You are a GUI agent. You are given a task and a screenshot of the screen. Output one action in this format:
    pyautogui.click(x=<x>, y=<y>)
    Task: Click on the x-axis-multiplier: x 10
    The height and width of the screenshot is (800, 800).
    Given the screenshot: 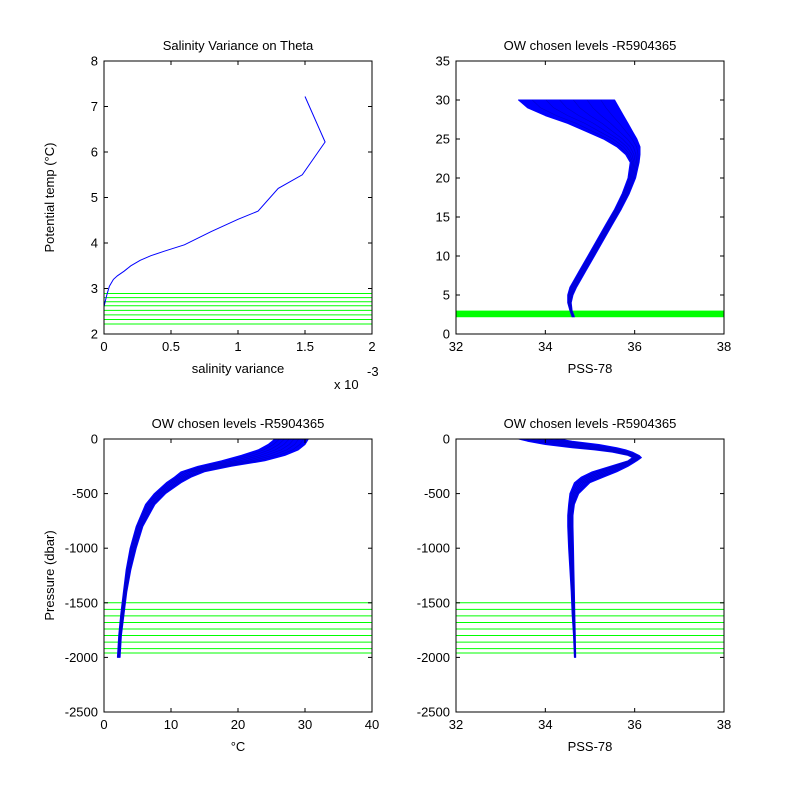 What is the action you would take?
    pyautogui.click(x=346, y=384)
    